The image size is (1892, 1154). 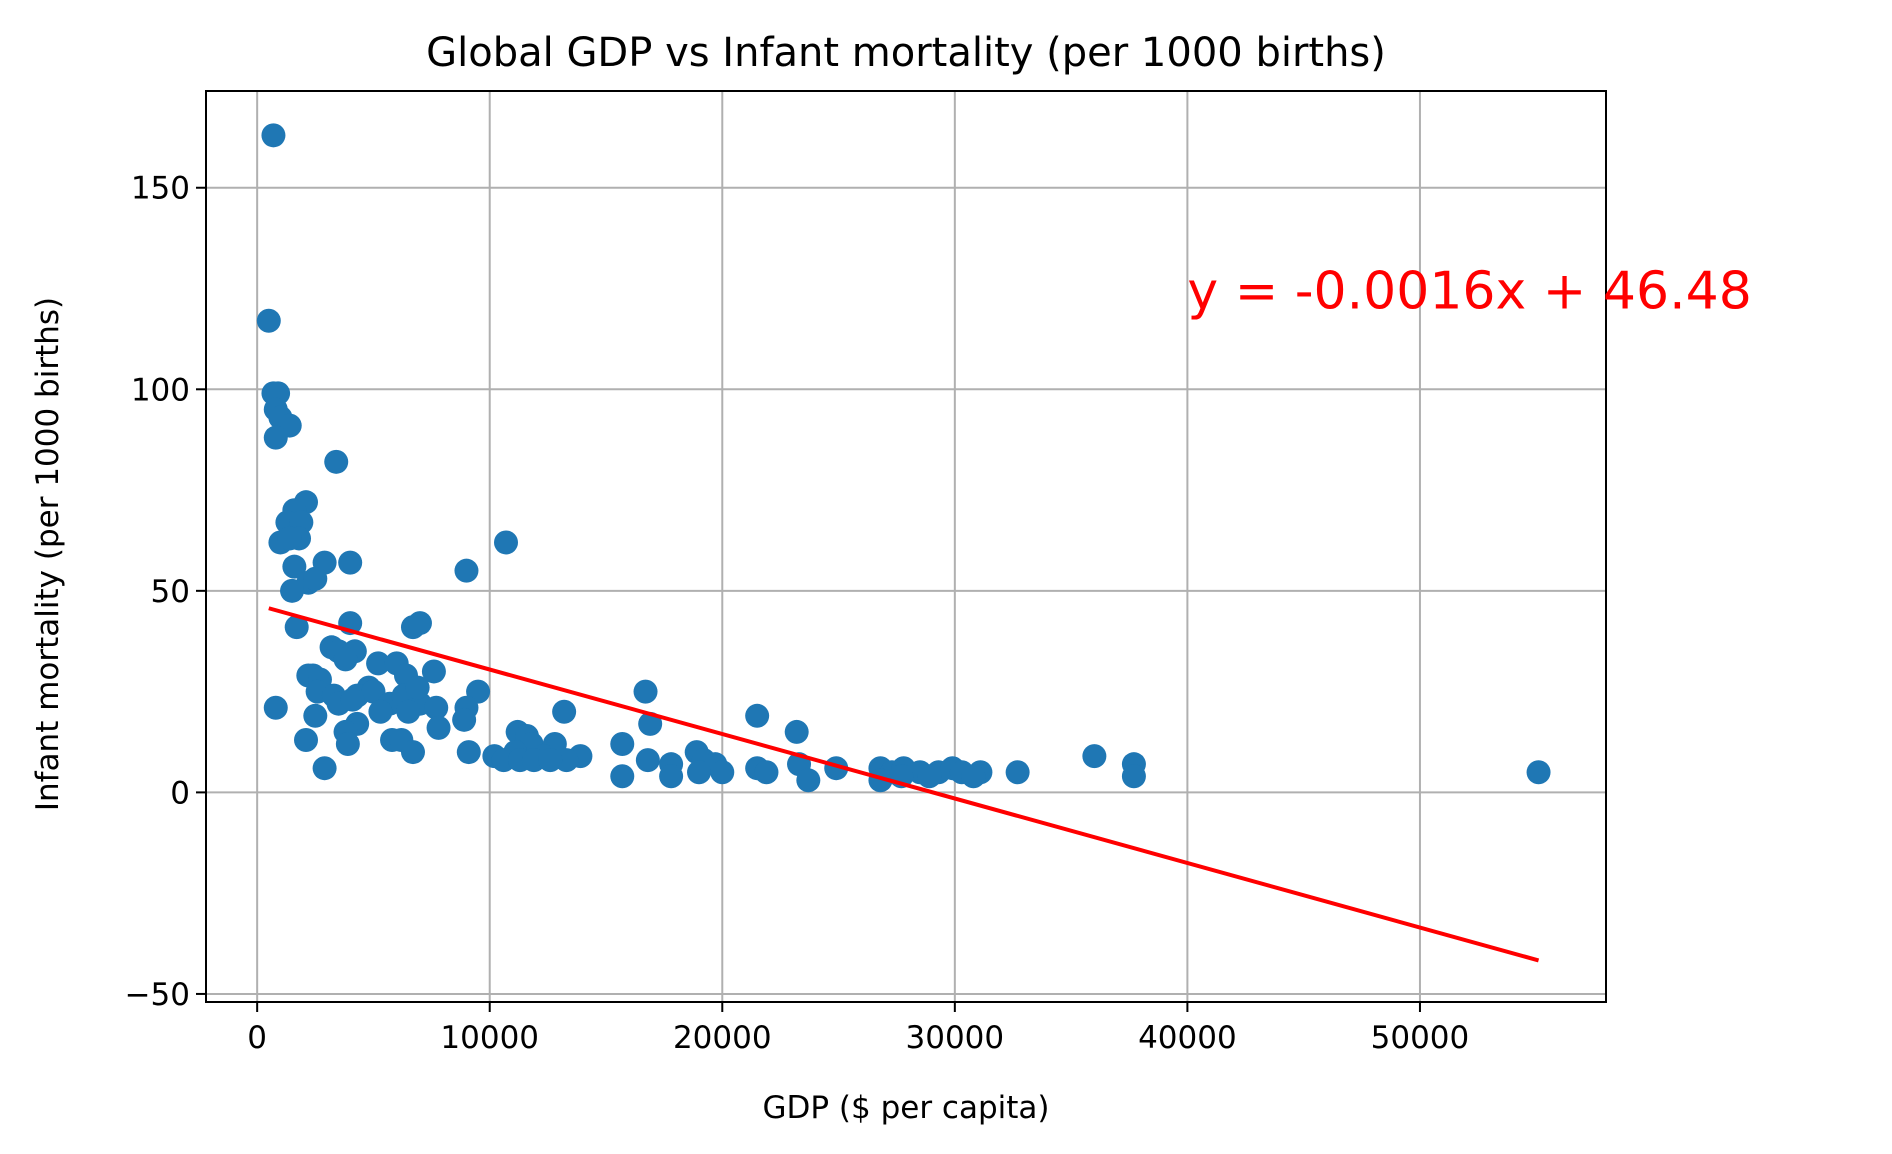 I want to click on y-axis-ticks: −50 0 50 100 150, so click(x=165, y=592).